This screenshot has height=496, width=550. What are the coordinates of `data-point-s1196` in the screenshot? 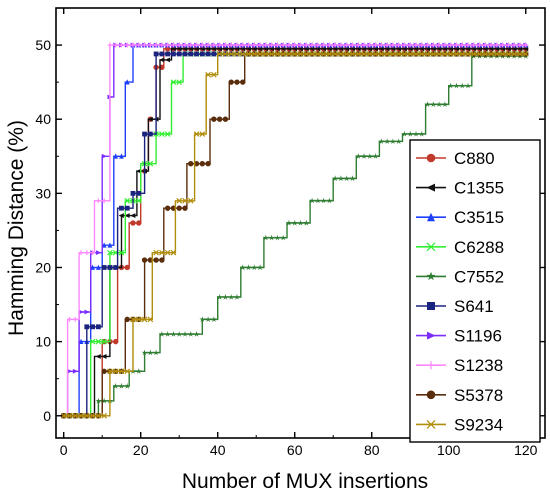 It's located at (104, 156).